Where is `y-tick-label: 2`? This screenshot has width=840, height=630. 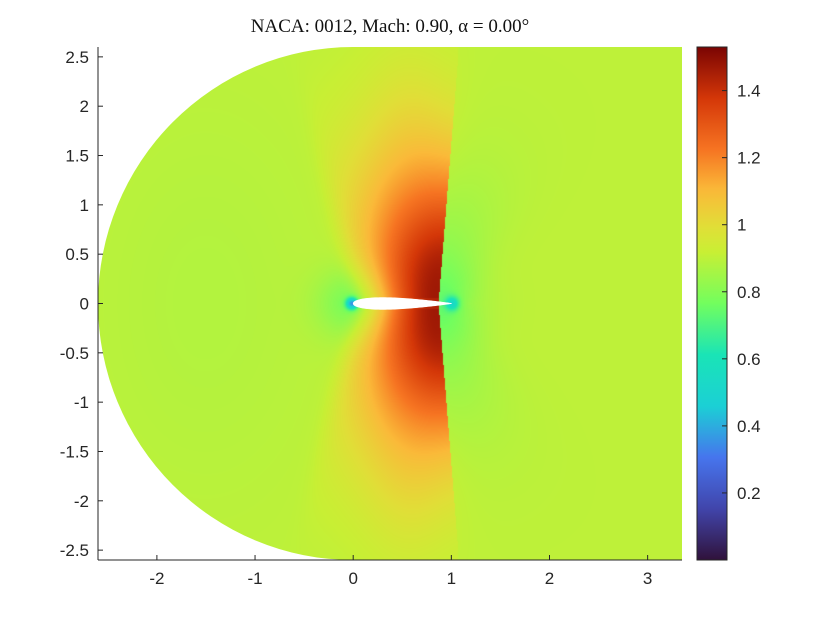
y-tick-label: 2 is located at coordinates (84, 106).